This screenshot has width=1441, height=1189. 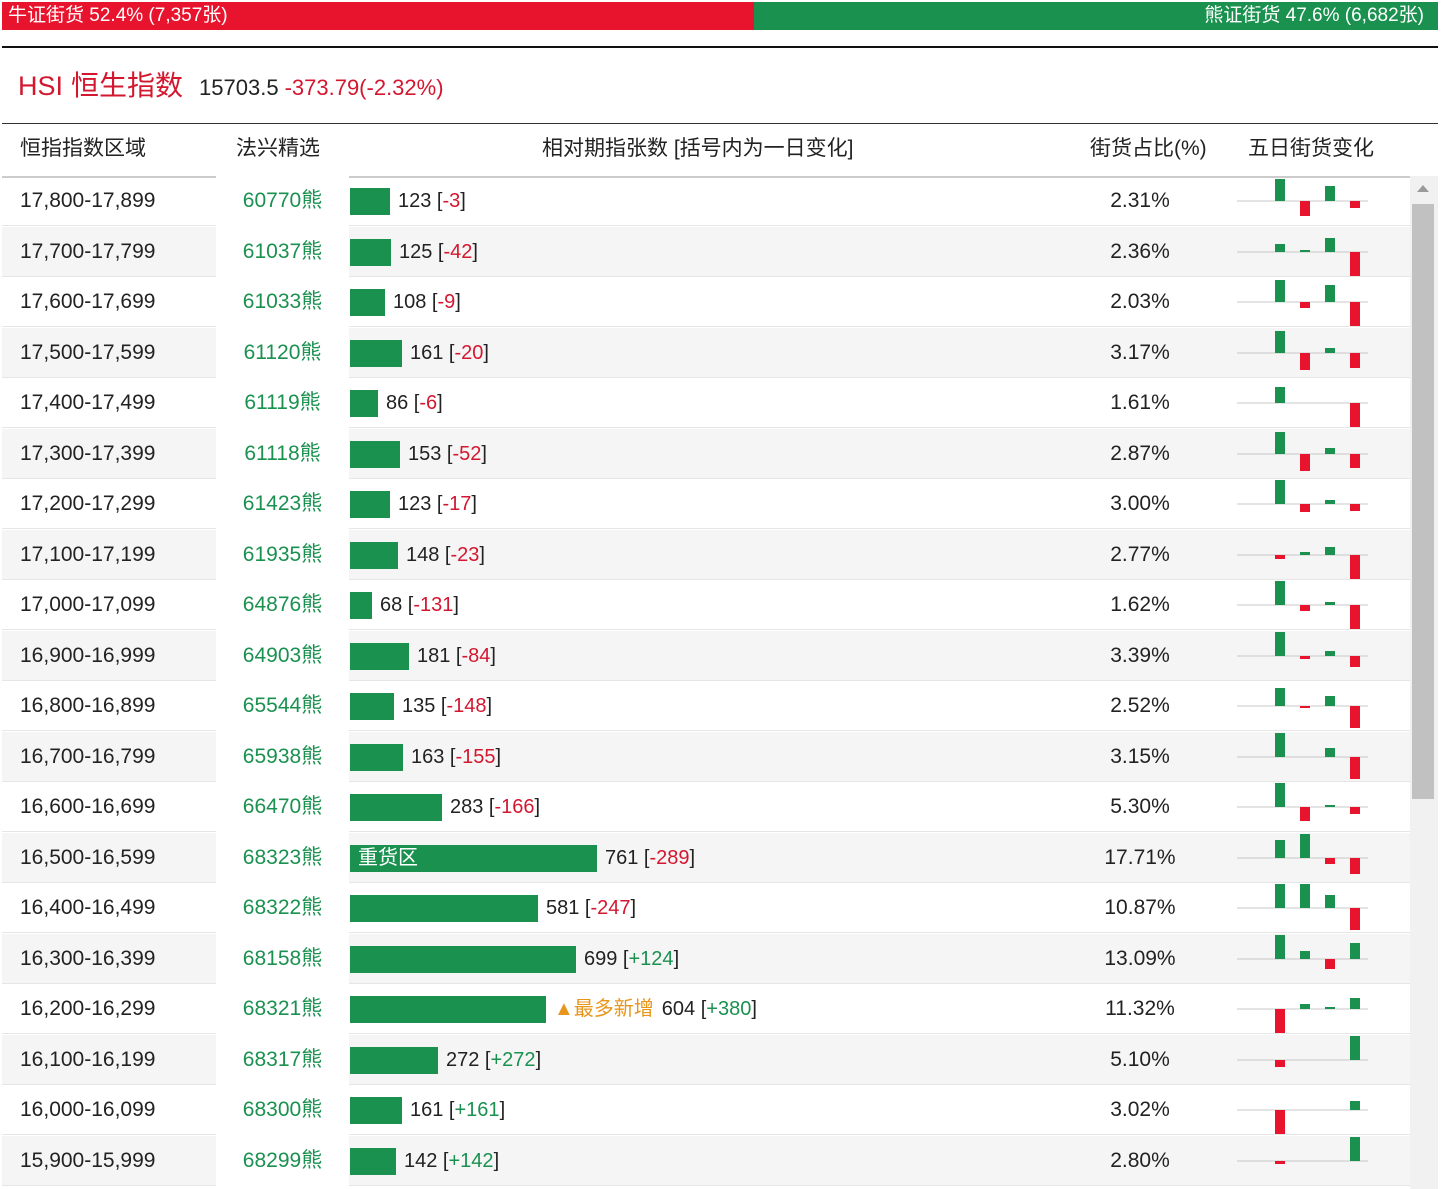 What do you see at coordinates (437, 504) in the screenshot?
I see `relative-qty-text: 123 [-17]` at bounding box center [437, 504].